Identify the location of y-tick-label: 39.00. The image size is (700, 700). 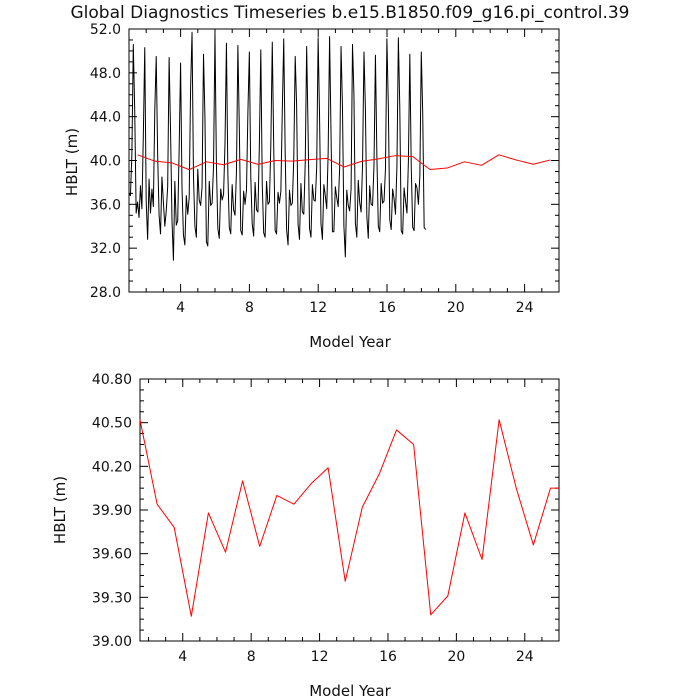
(112, 642).